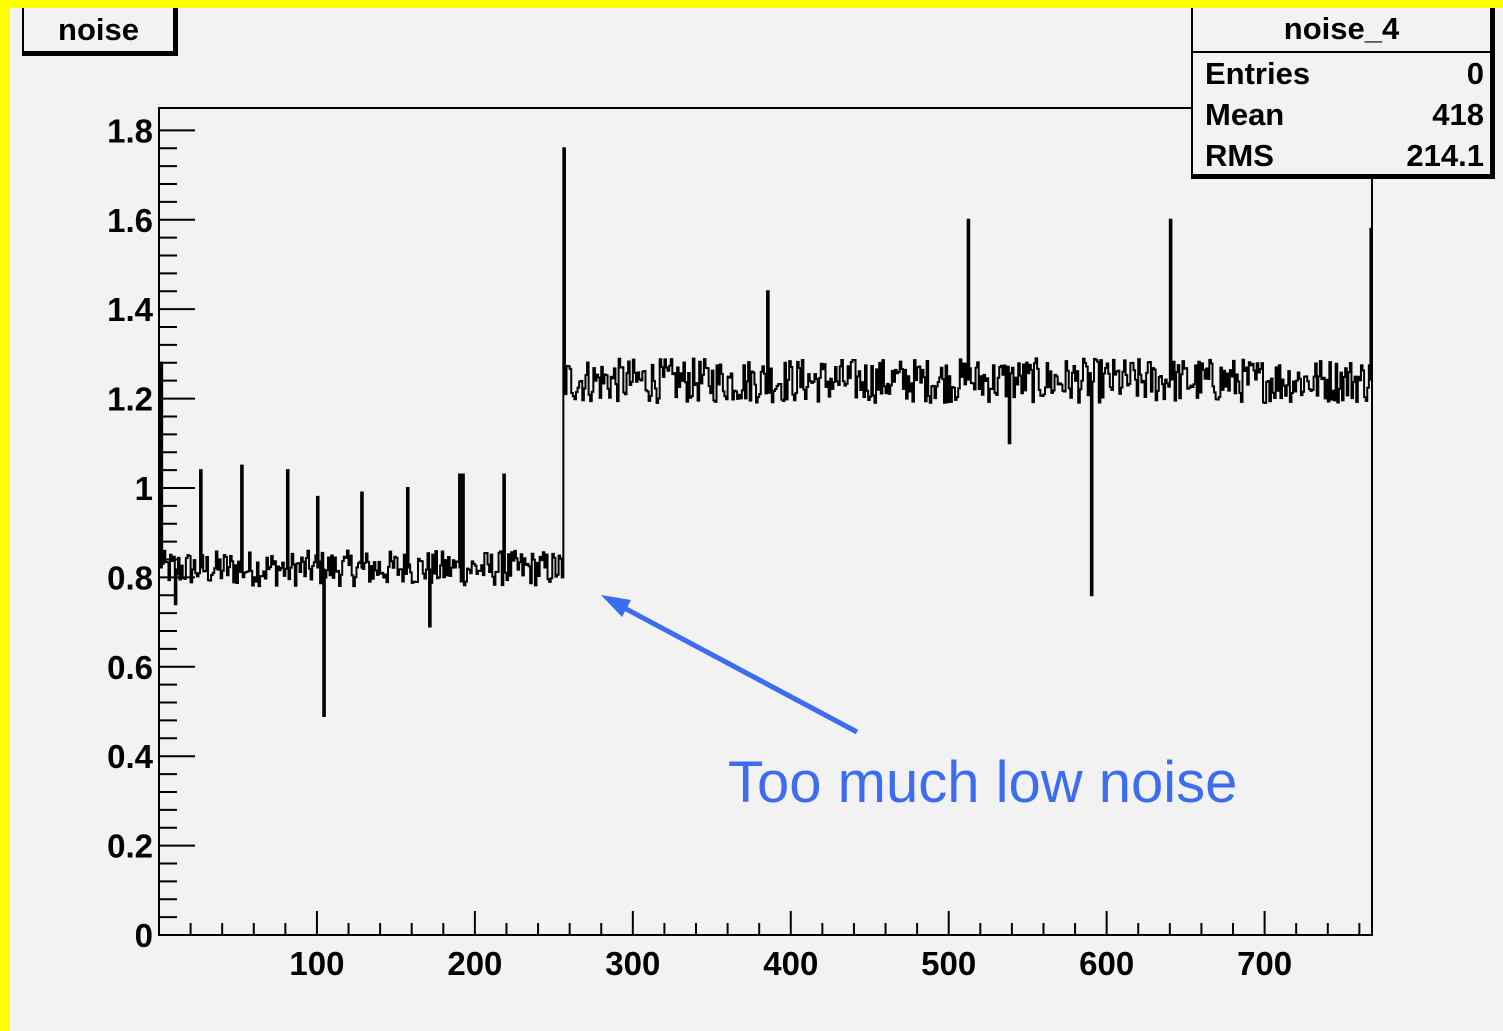  I want to click on y-tick-label: 0.2, so click(130, 846).